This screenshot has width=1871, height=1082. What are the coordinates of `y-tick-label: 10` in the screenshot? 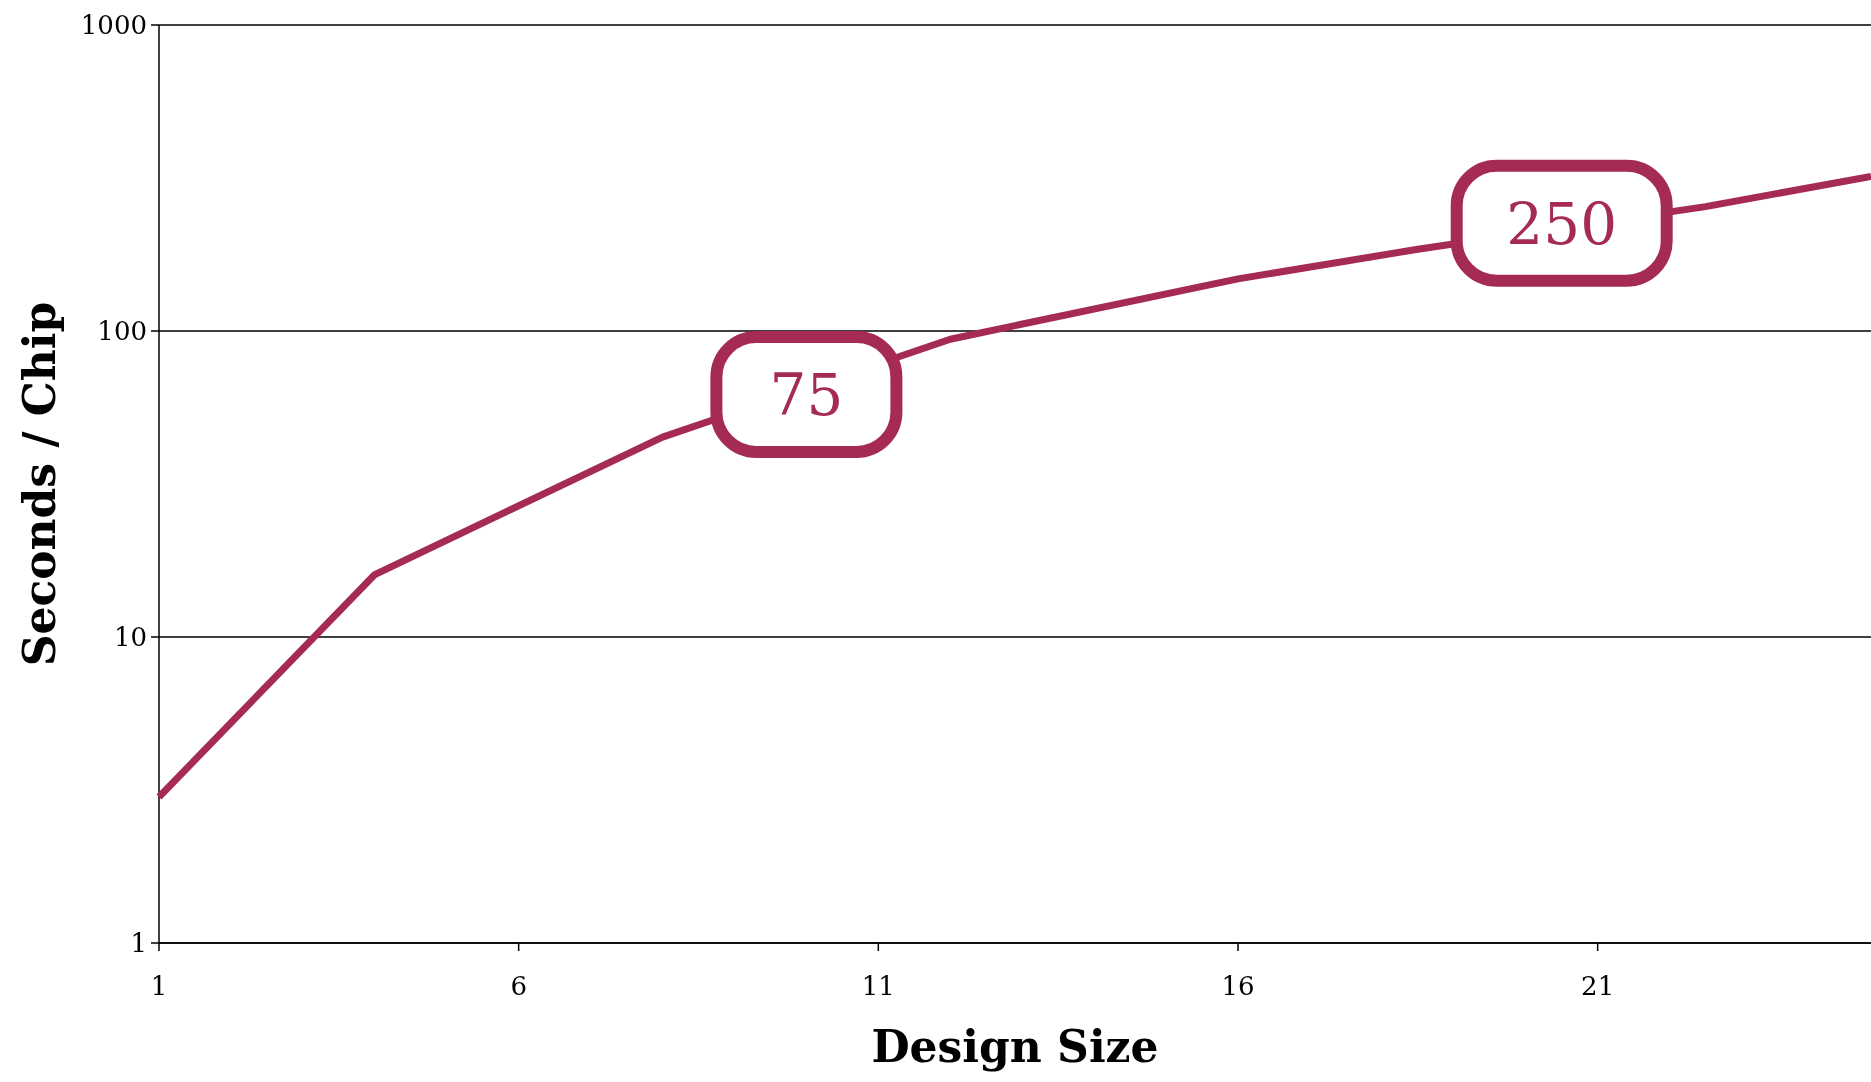 It's located at (130, 637).